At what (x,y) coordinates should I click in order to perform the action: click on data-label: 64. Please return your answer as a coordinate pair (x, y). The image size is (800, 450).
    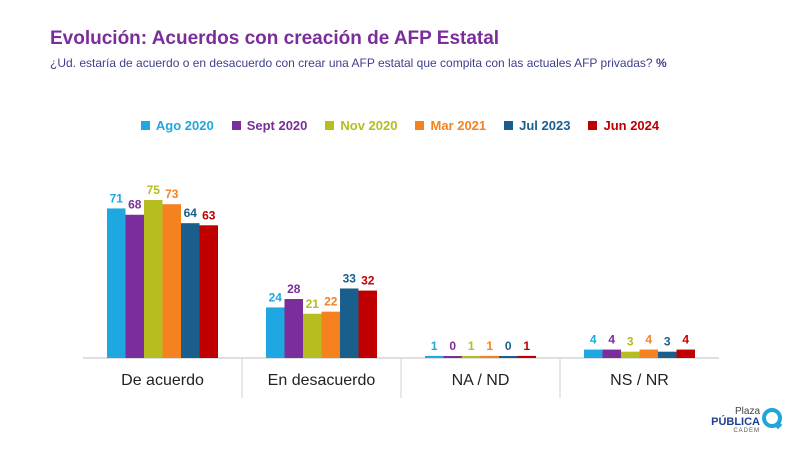
    Looking at the image, I should click on (191, 213).